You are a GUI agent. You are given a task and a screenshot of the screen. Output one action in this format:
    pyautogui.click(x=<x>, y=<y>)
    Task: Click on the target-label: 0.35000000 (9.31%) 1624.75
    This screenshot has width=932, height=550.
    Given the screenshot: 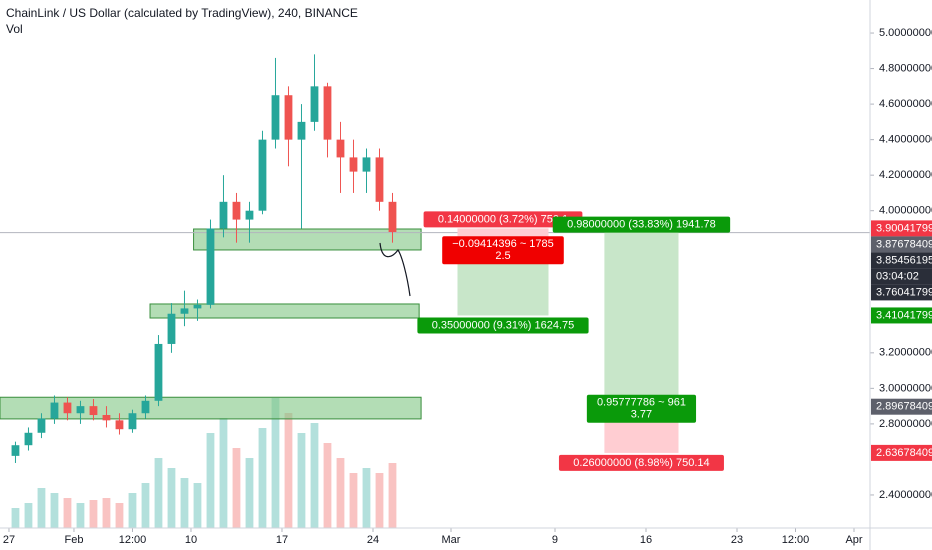 What is the action you would take?
    pyautogui.click(x=503, y=325)
    